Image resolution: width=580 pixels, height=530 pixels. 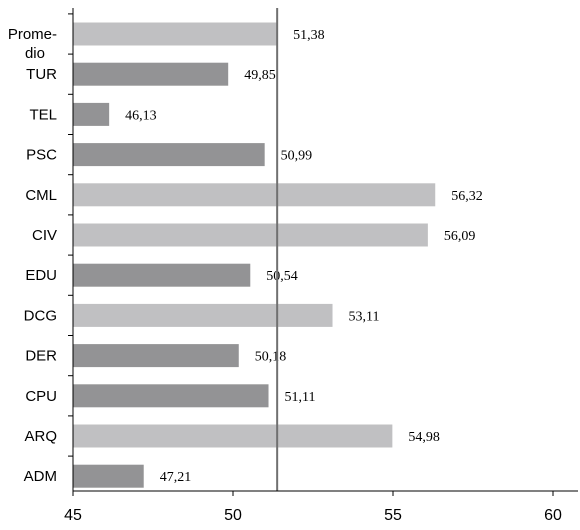 What do you see at coordinates (41, 74) in the screenshot?
I see `category-label-tur: TUR` at bounding box center [41, 74].